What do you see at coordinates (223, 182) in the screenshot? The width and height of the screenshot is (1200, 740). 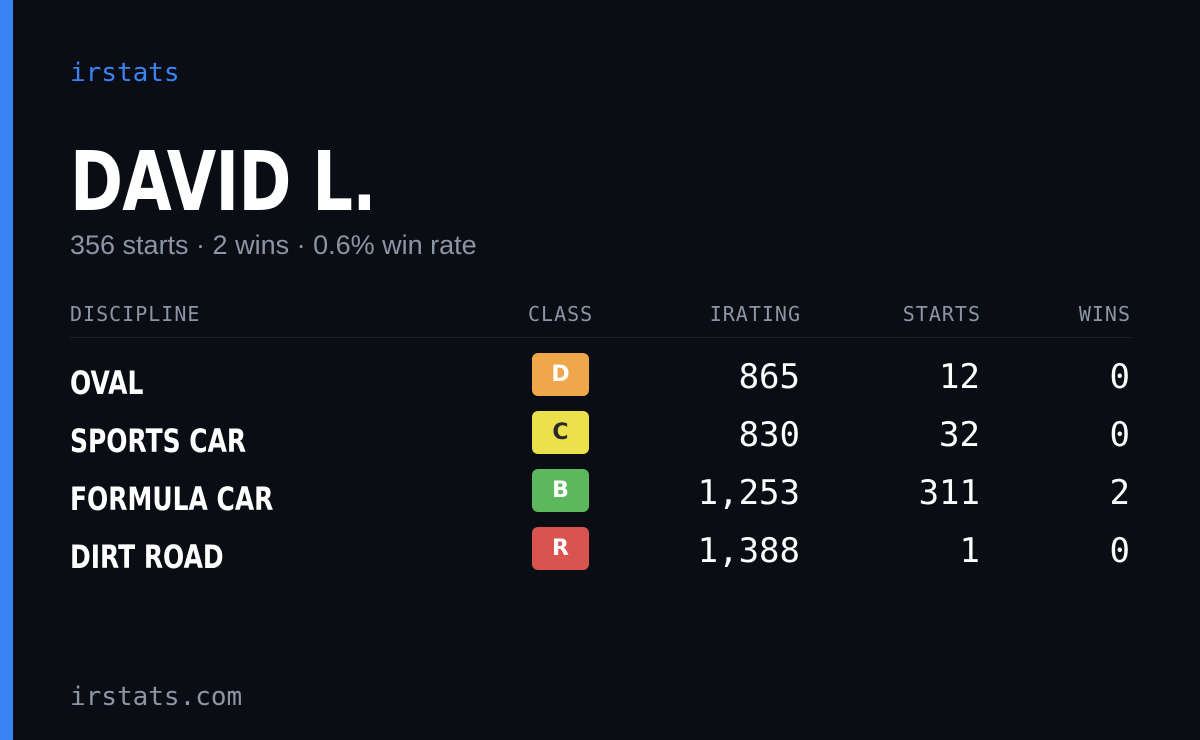 I see `player-name: DAVID L.` at bounding box center [223, 182].